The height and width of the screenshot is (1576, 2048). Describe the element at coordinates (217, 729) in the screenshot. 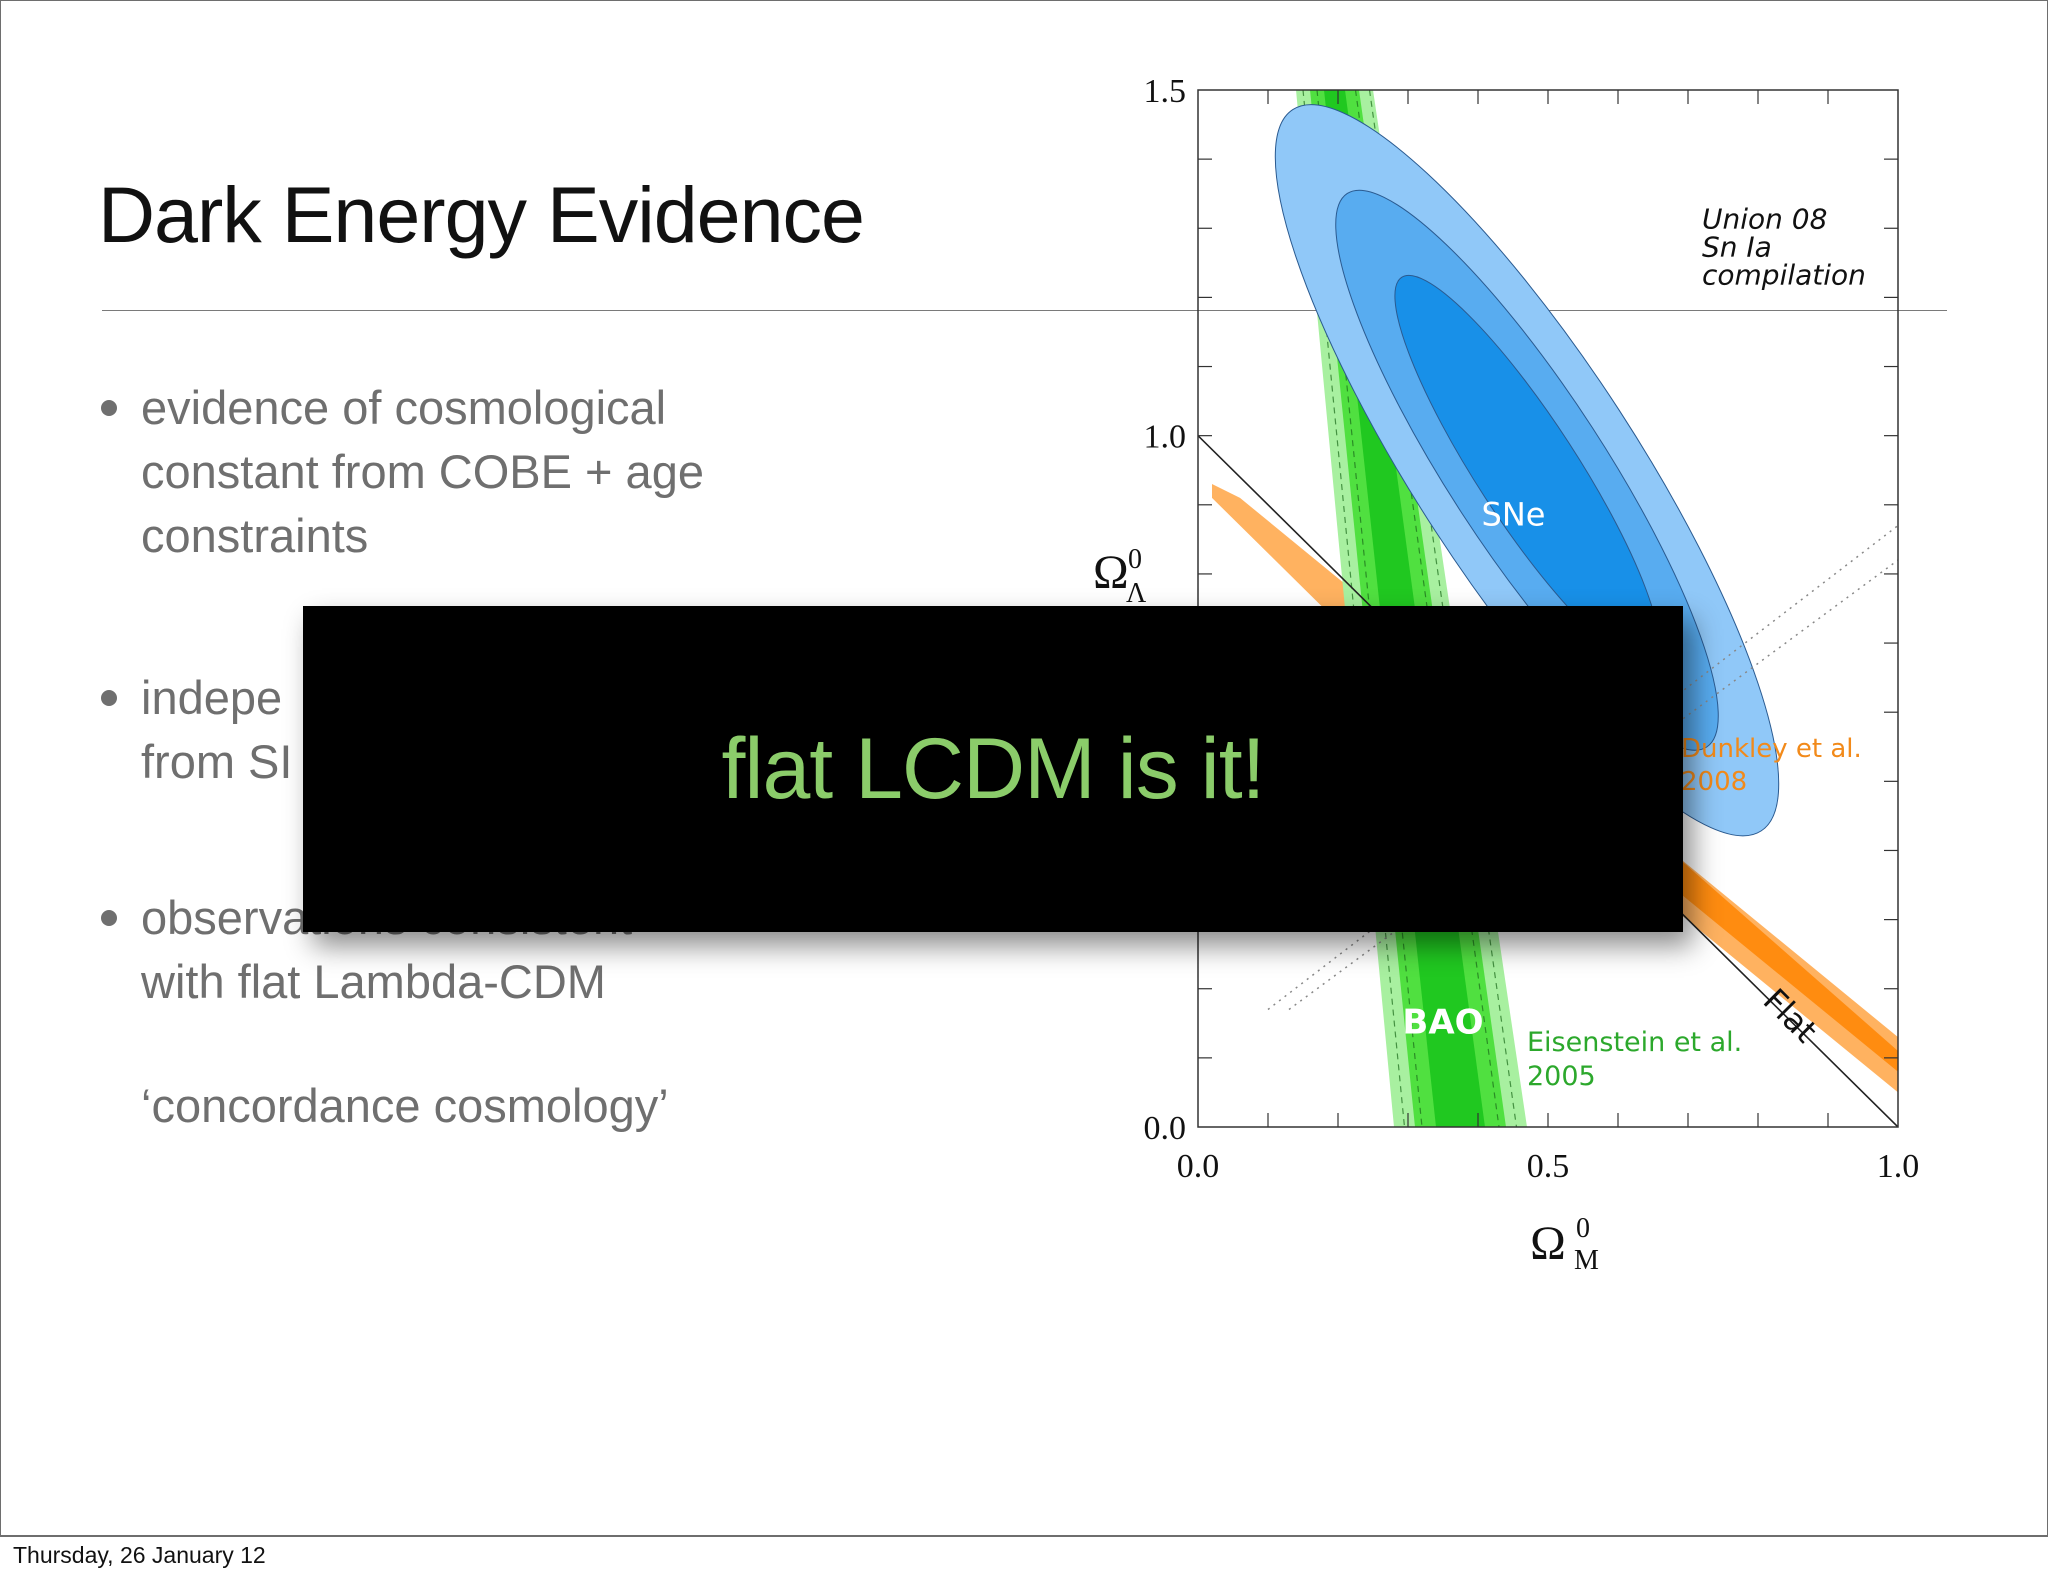

I see `bullet-text: indepe from SI` at that location.